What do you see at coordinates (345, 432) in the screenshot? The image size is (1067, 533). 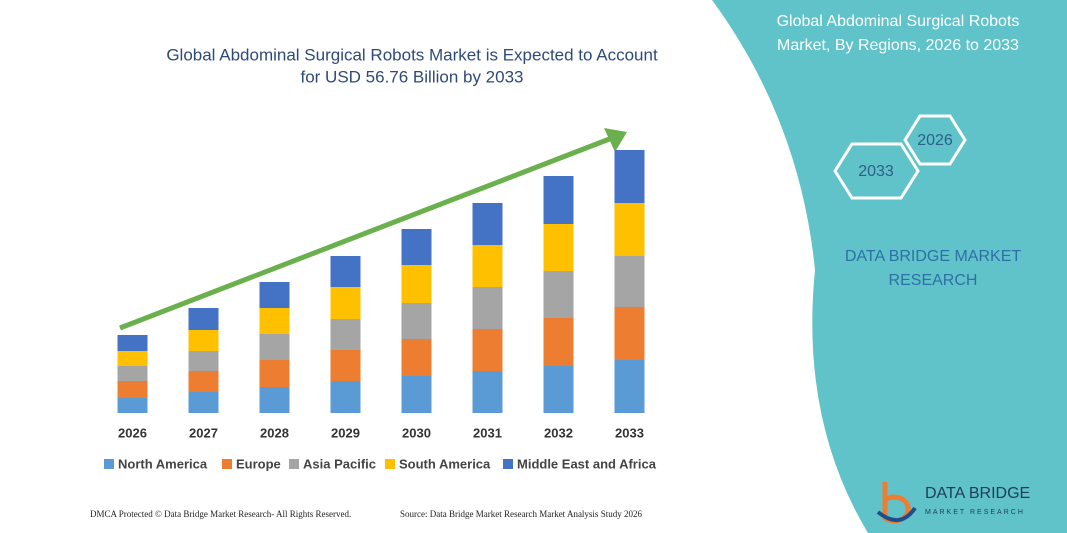 I see `x-tick-label: 2029` at bounding box center [345, 432].